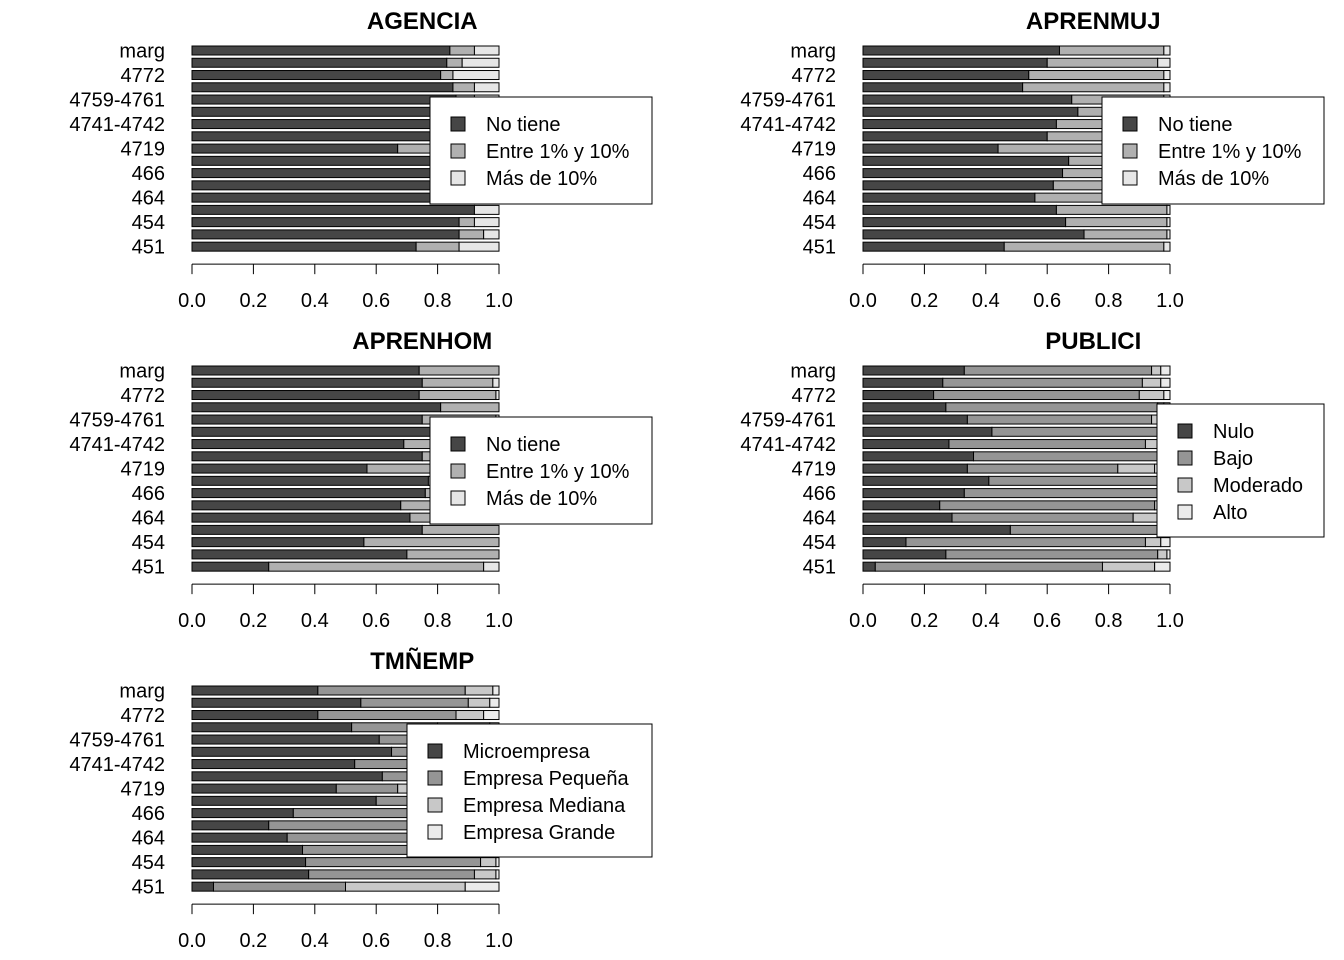 This screenshot has height=960, width=1344. Describe the element at coordinates (1240, 470) in the screenshot. I see `legend: Nulo Bajo Moderado Alto` at that location.